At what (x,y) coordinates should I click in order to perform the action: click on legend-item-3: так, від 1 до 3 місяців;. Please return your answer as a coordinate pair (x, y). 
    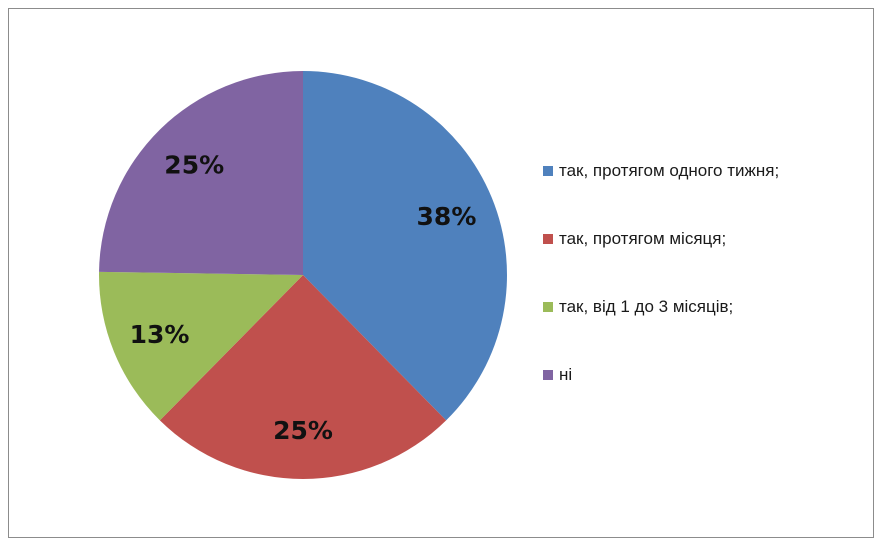
    Looking at the image, I should click on (638, 307).